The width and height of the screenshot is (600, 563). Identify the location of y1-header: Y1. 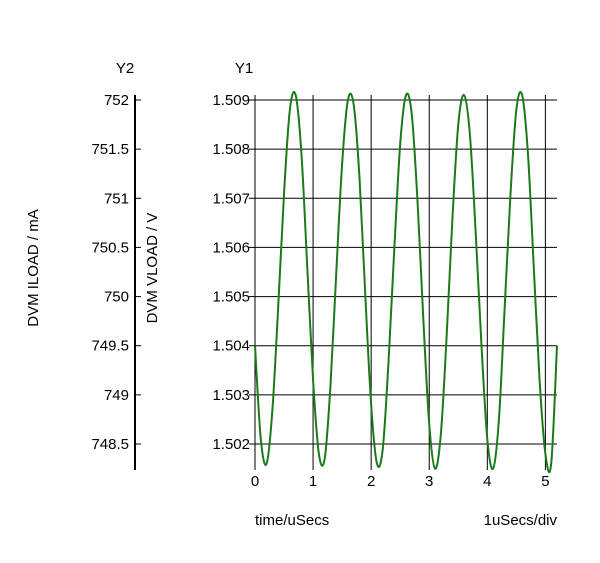
(244, 68).